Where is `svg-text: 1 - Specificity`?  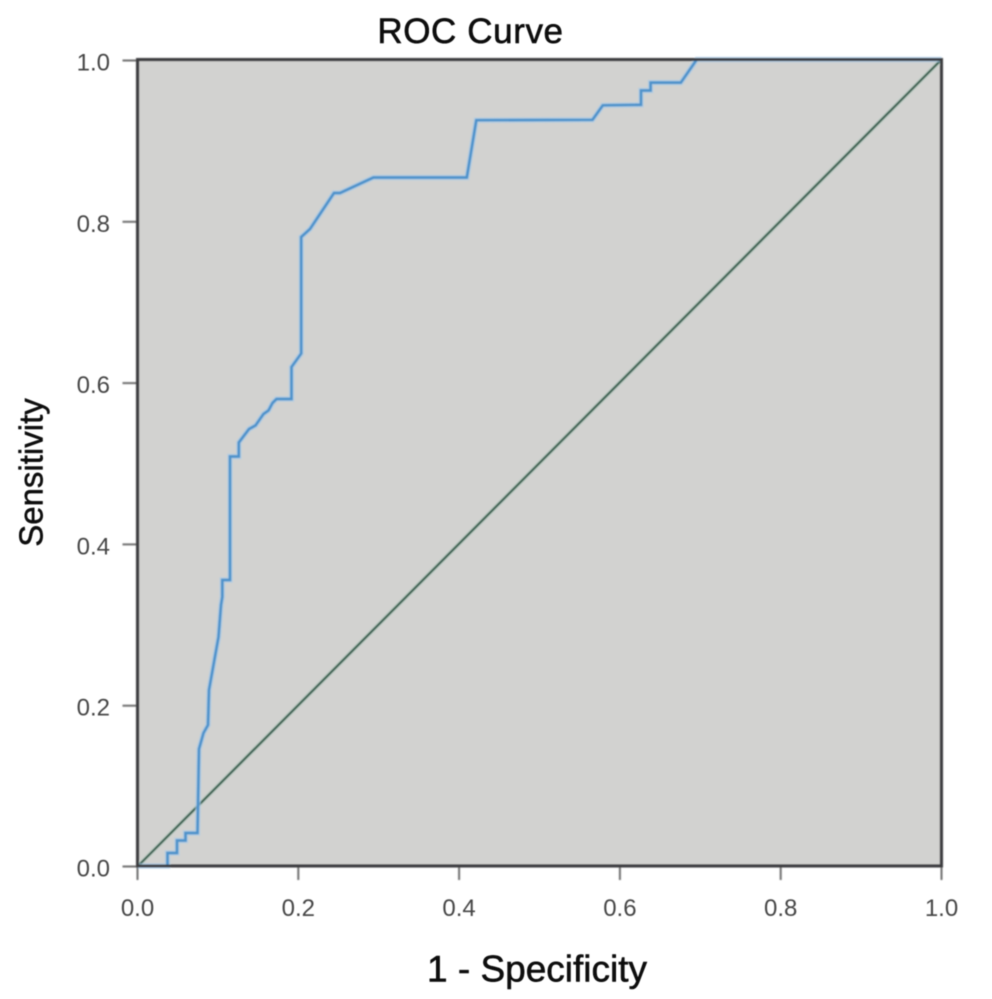 svg-text: 1 - Specificity is located at coordinates (537, 969).